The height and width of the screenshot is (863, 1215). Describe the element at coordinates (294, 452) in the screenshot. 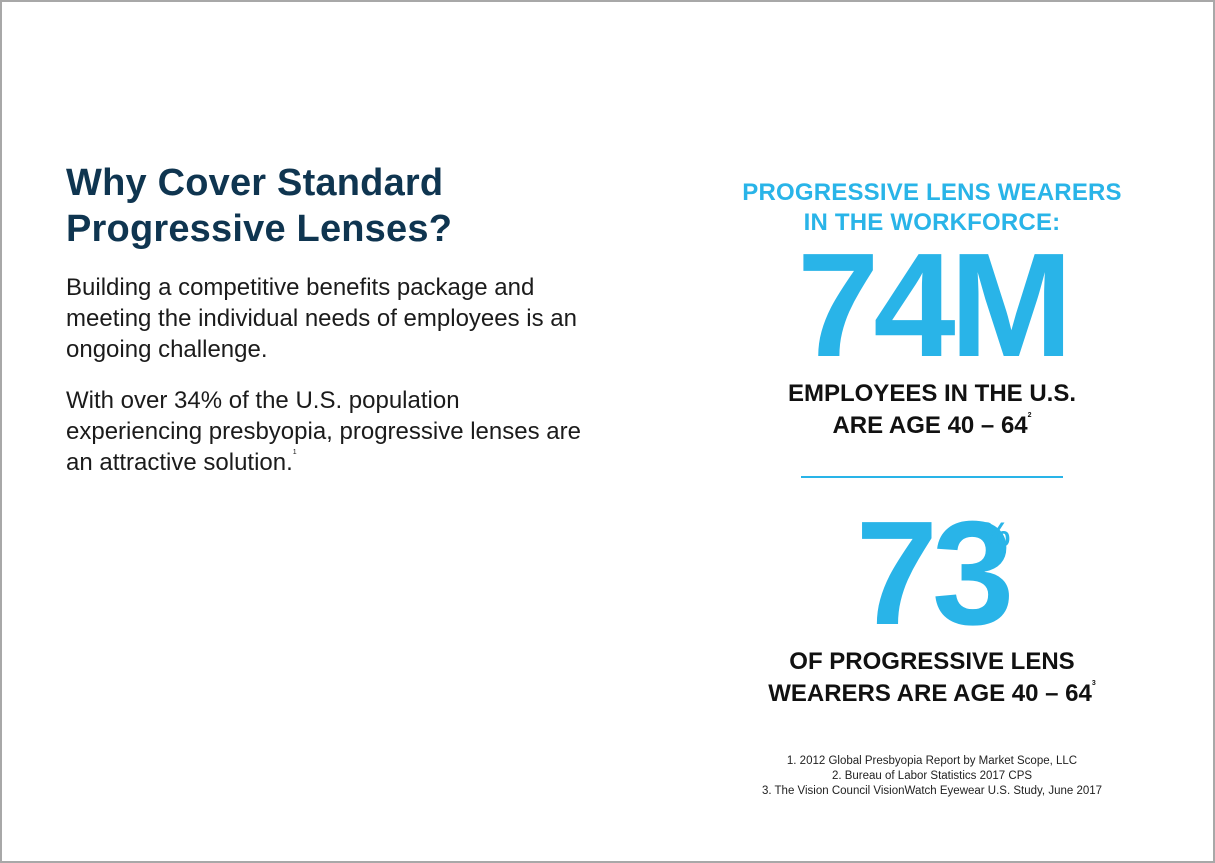

I see `footnote-ref-1: 1` at that location.